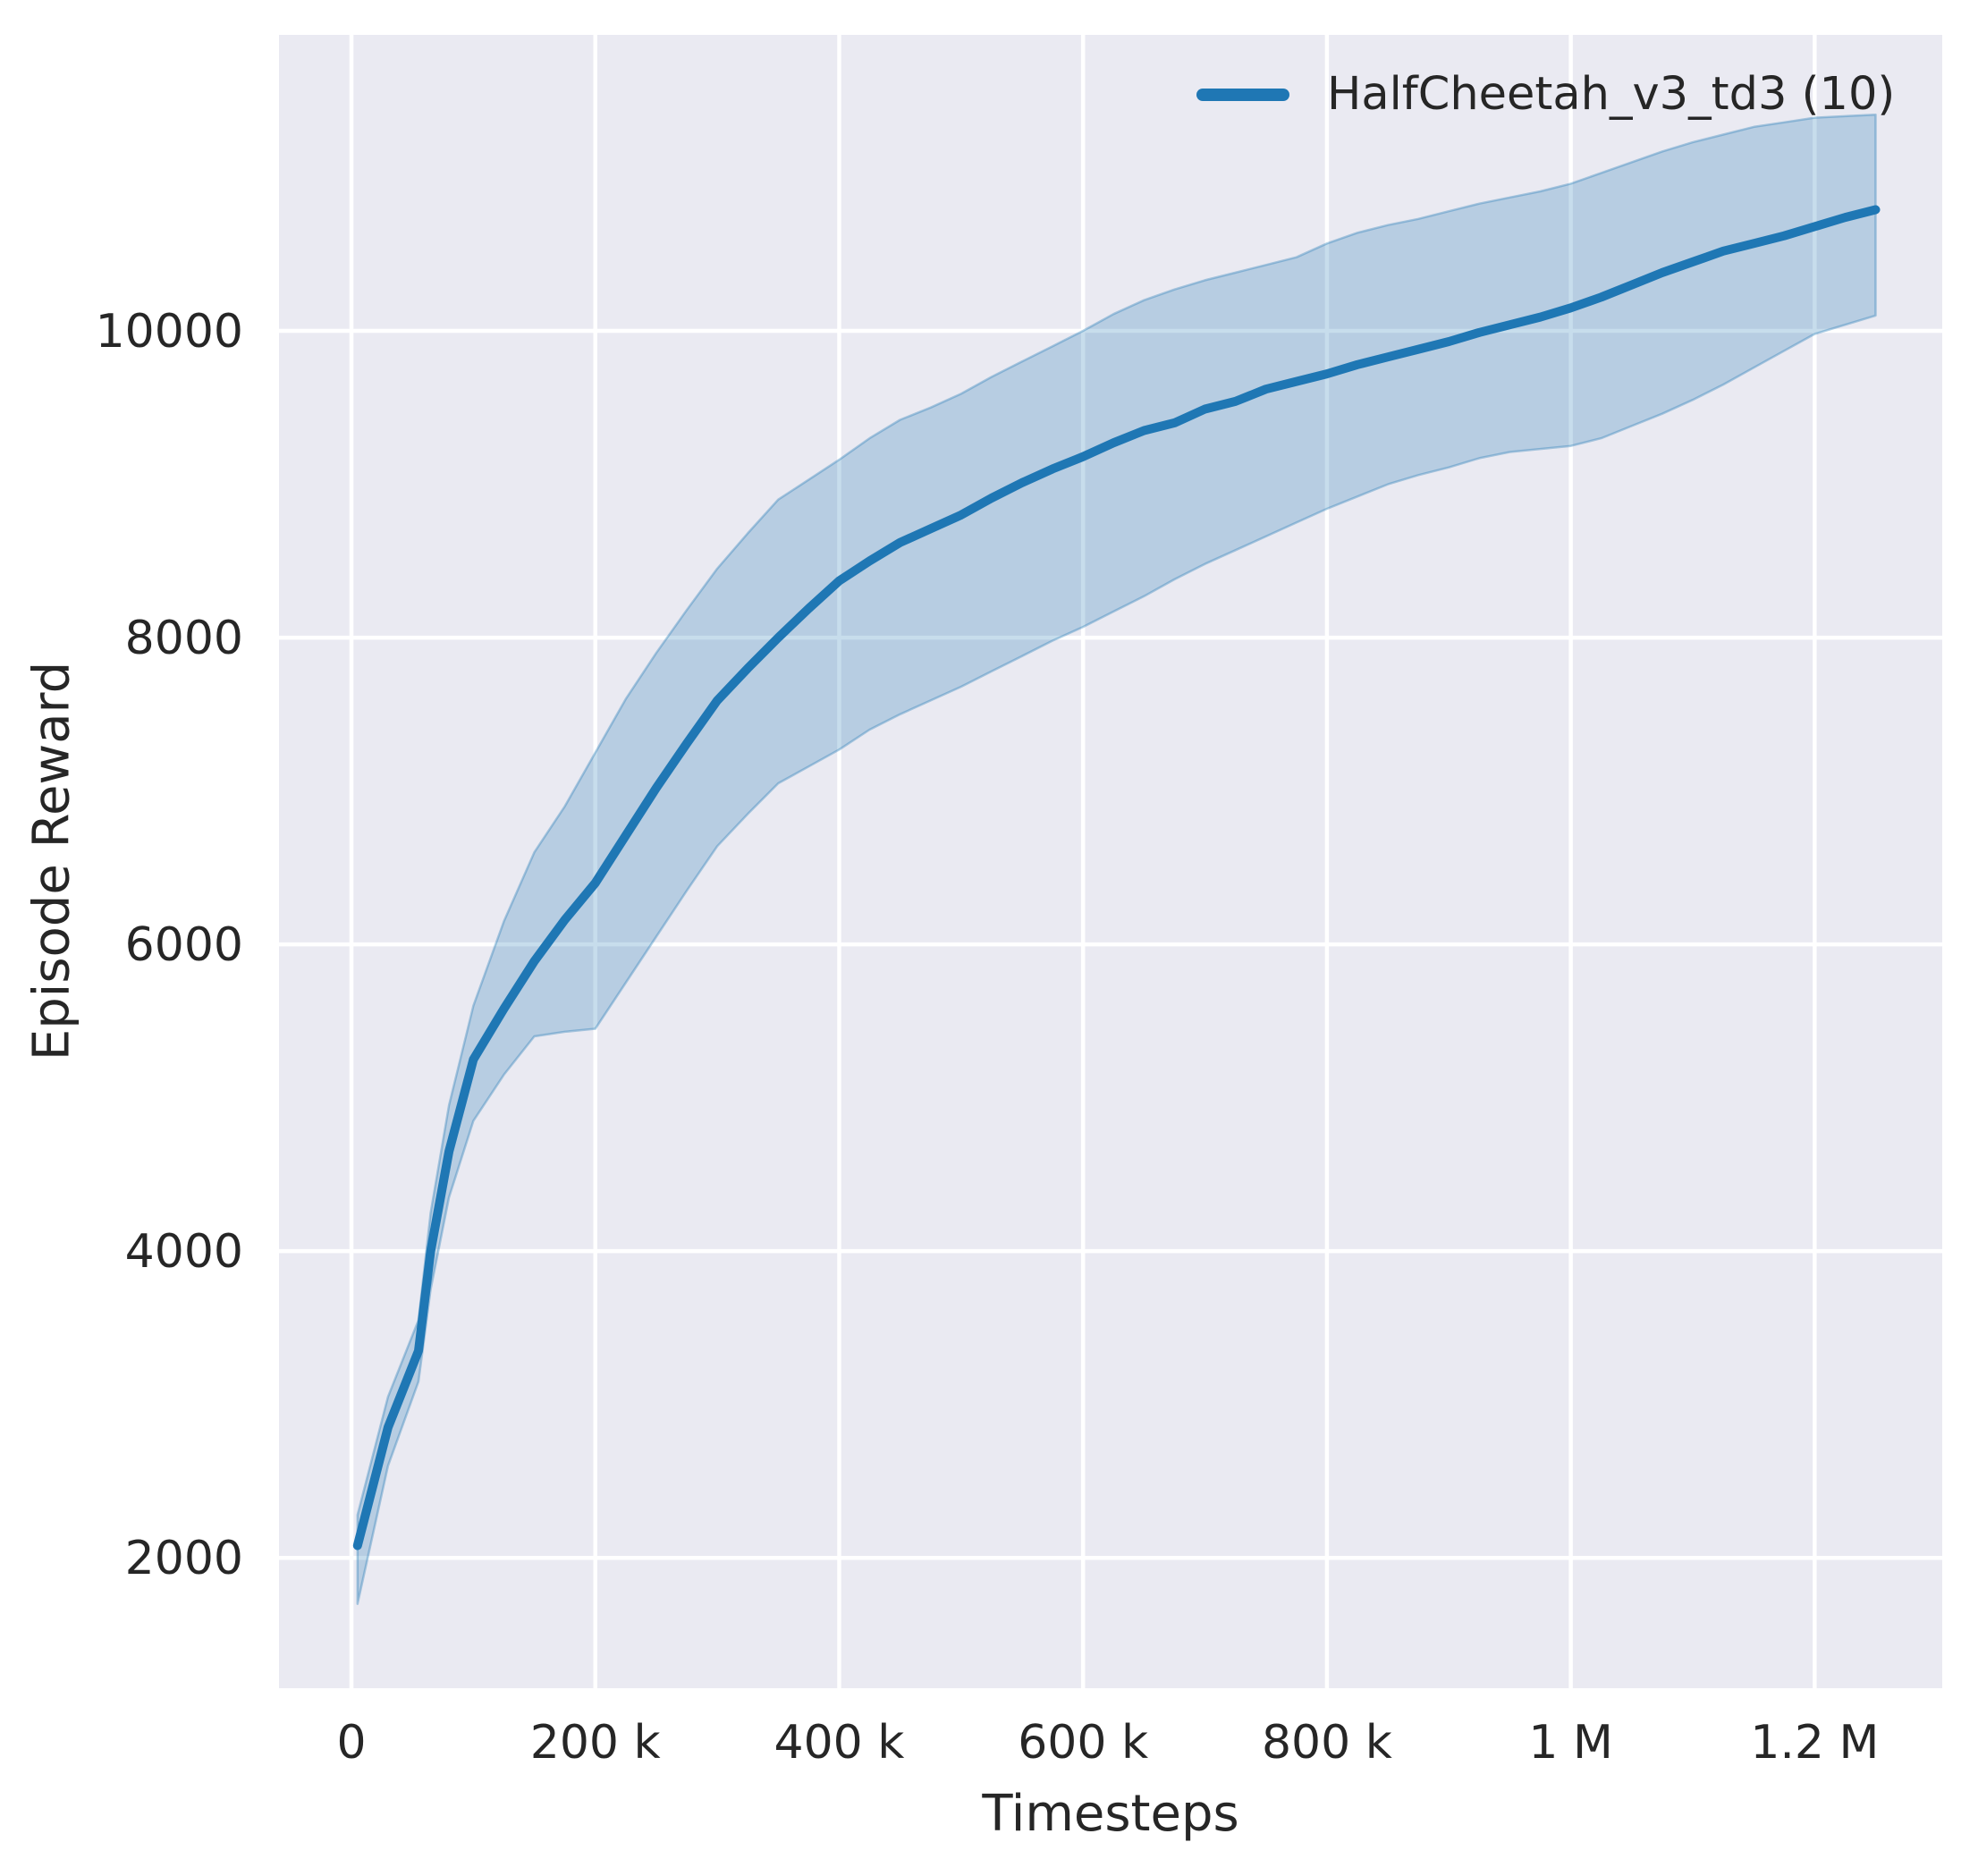 This screenshot has width=1978, height=1876. I want to click on x-tick-label: 0, so click(351, 1743).